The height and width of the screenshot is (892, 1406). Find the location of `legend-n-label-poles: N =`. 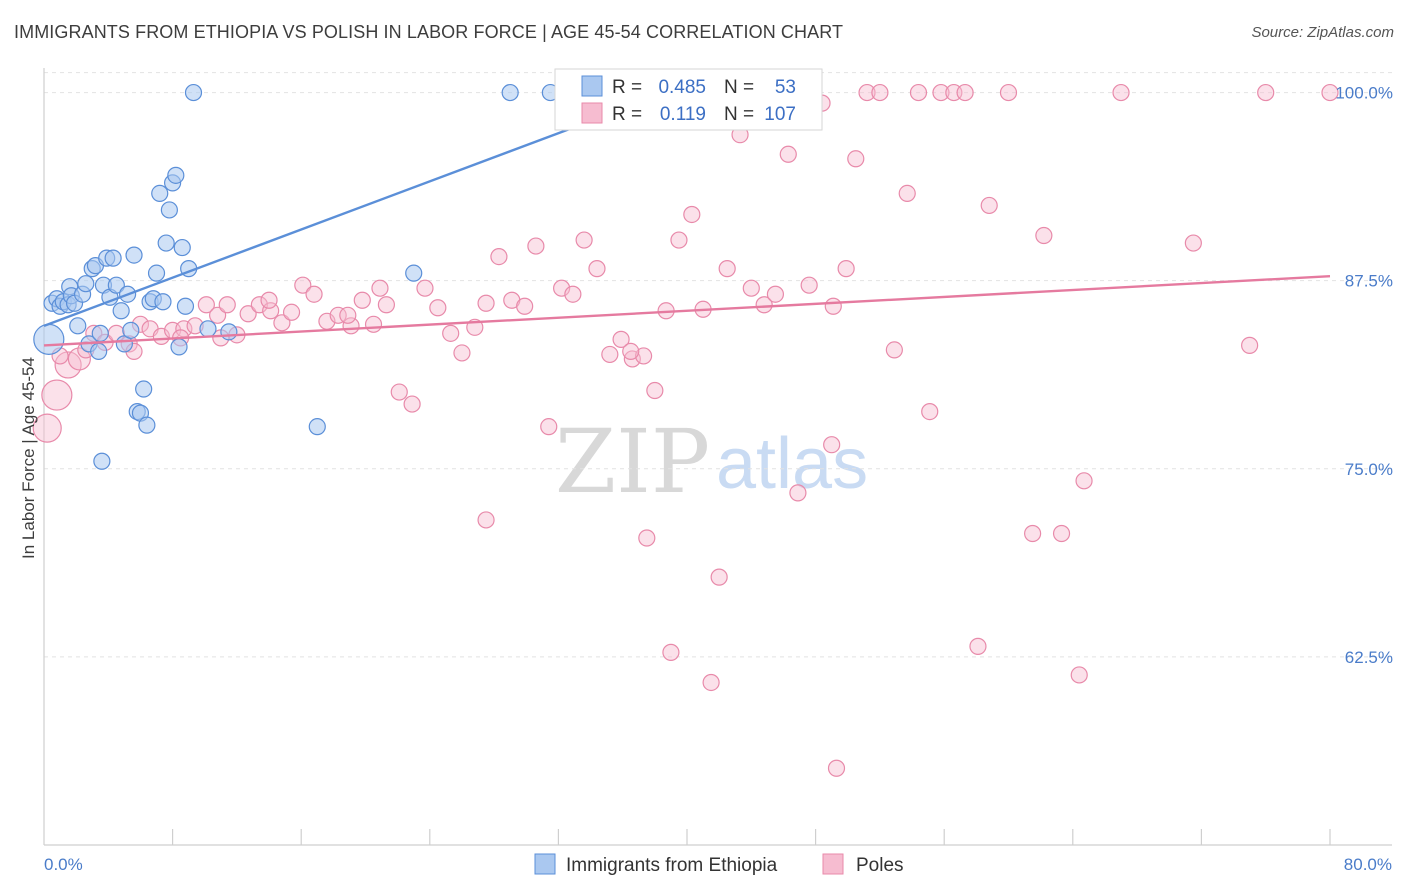

legend-n-label-poles: N = is located at coordinates (739, 114).